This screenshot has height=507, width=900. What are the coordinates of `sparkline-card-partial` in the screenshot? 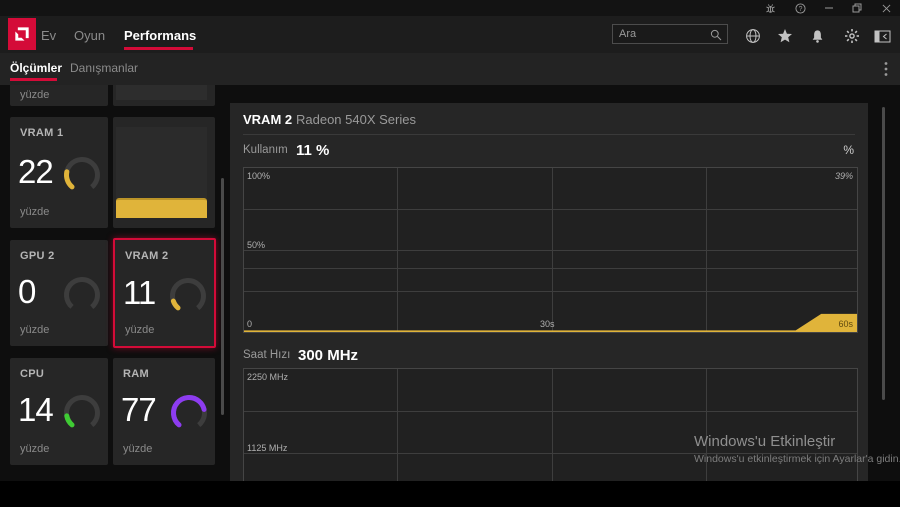 It's located at (164, 95).